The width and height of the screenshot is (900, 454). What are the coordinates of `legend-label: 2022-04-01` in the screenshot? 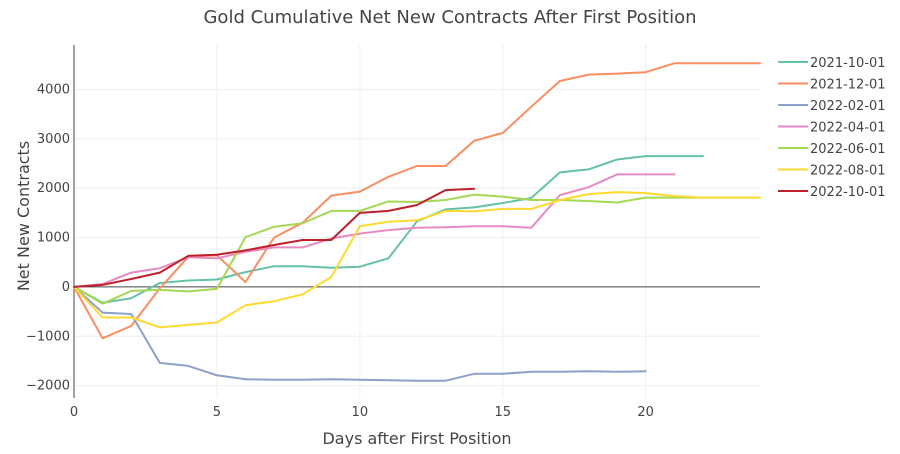 It's located at (848, 128).